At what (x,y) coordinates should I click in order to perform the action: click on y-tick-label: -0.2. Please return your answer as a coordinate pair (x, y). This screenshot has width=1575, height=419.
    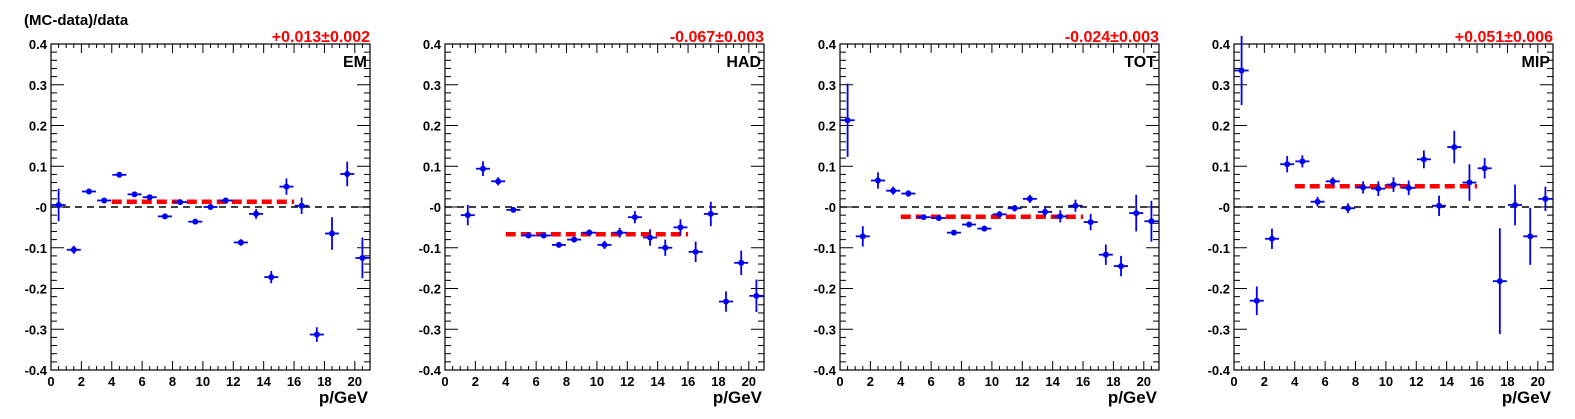
    Looking at the image, I should click on (1219, 289).